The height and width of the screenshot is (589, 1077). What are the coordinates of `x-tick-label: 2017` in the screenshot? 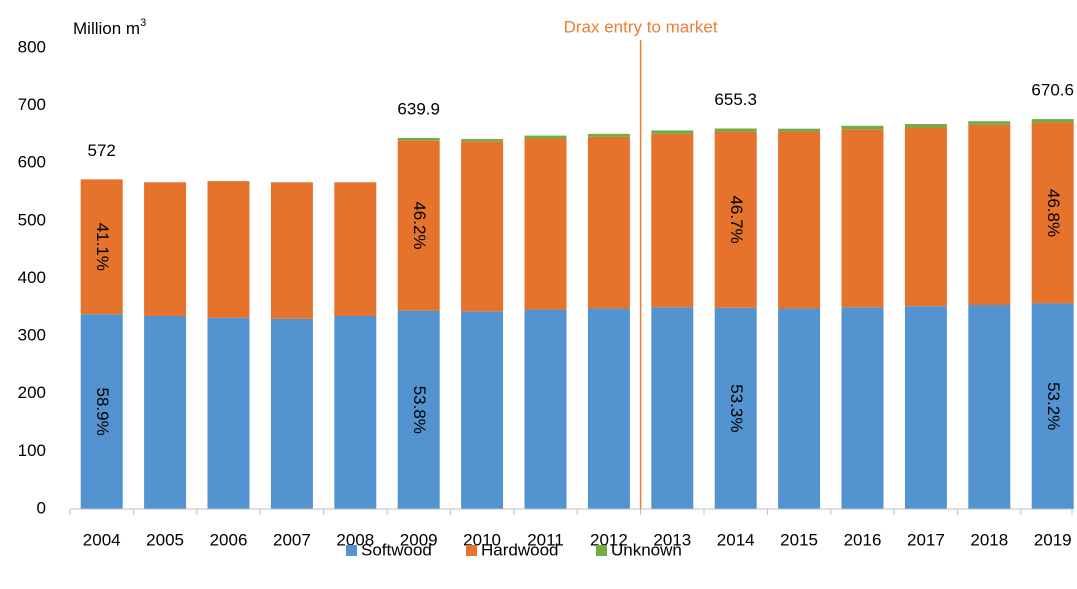 It's located at (926, 539).